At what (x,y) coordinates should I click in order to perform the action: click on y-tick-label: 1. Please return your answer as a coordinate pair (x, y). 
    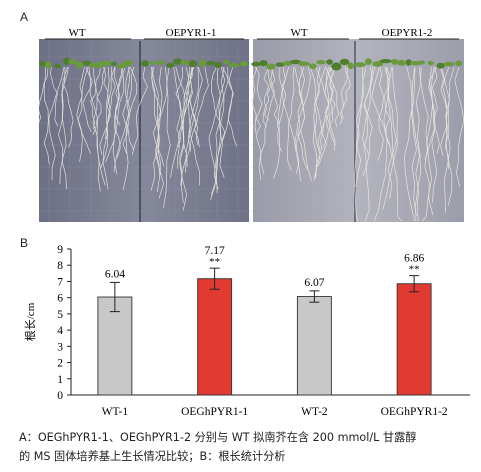
    Looking at the image, I should click on (60, 380).